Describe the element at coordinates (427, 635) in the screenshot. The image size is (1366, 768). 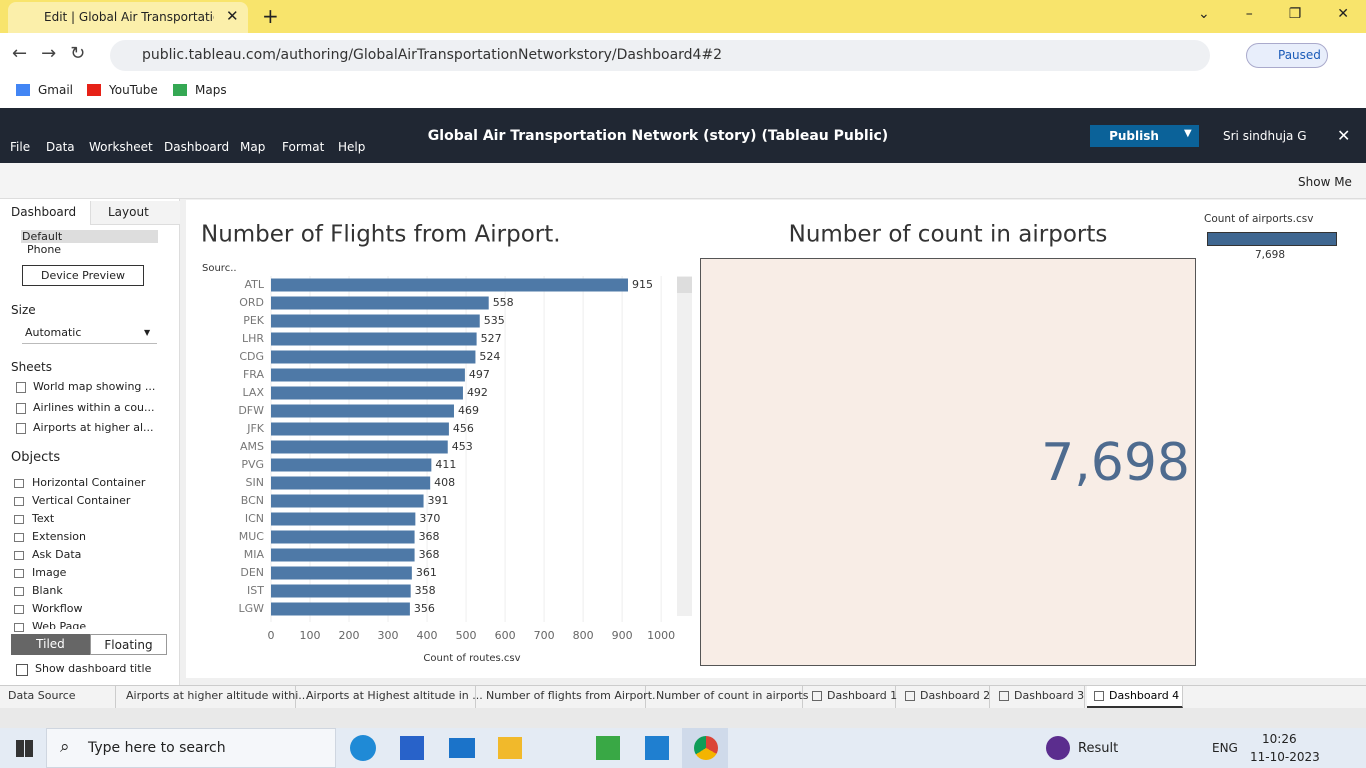
I see `x-tick-label: 400` at that location.